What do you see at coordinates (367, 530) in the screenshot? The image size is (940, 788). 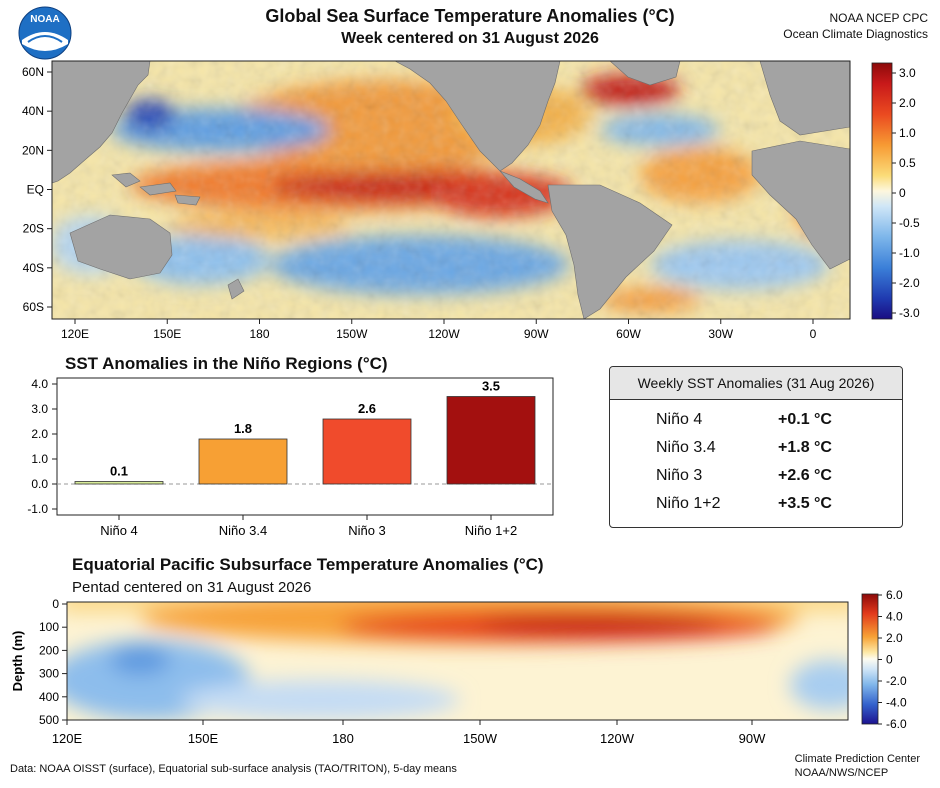 I see `bar-x-tick-label: Niño 3` at bounding box center [367, 530].